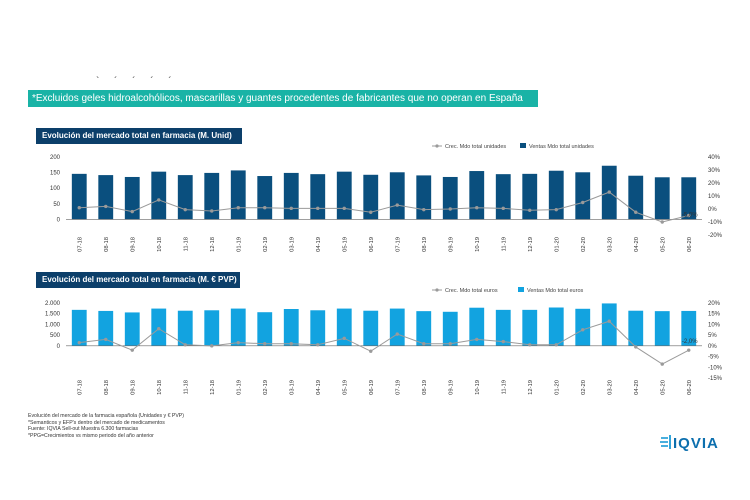  What do you see at coordinates (471, 291) in the screenshot?
I see `legend-label: Crec. Mdo total euros` at bounding box center [471, 291].